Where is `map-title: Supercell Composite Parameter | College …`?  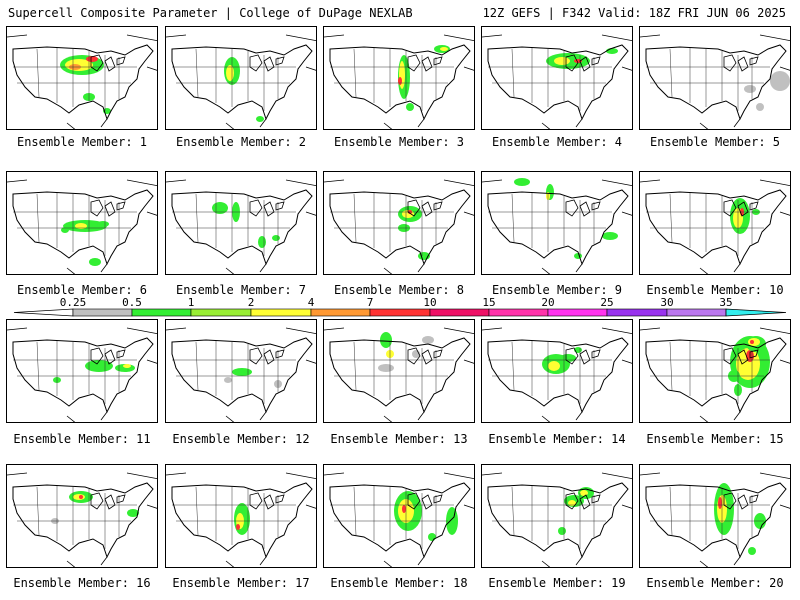
map-title: Supercell Composite Parameter | College … is located at coordinates (210, 13).